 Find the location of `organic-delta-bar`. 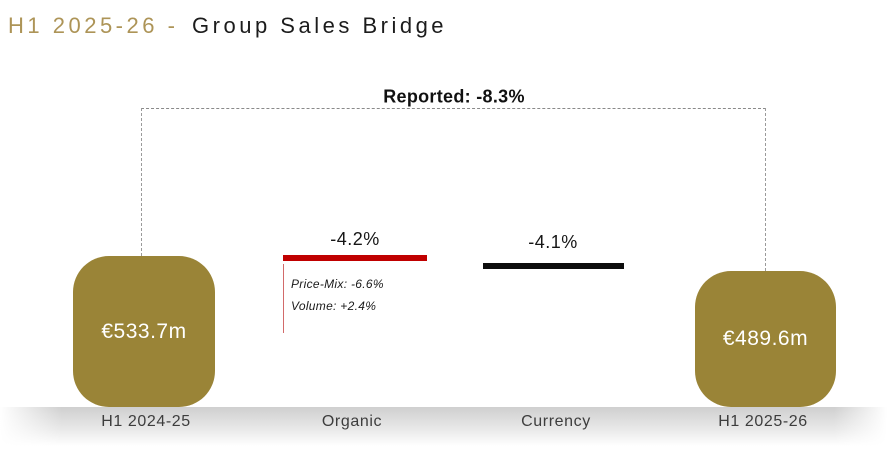

organic-delta-bar is located at coordinates (355, 258).